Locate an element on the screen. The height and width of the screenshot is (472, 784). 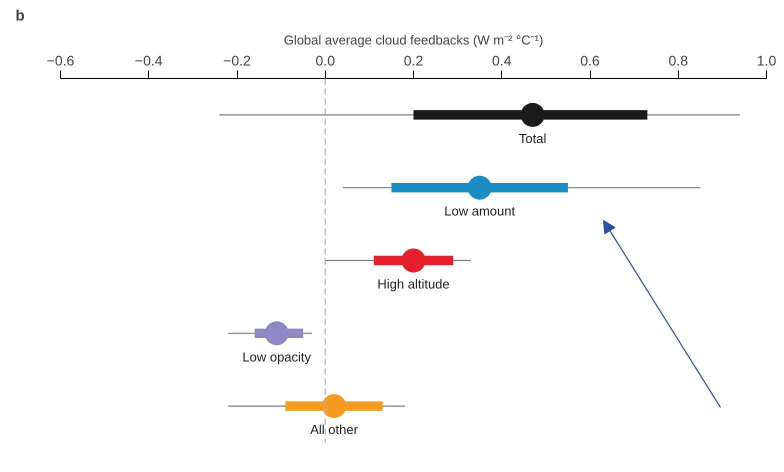
text: b is located at coordinates (20, 16).